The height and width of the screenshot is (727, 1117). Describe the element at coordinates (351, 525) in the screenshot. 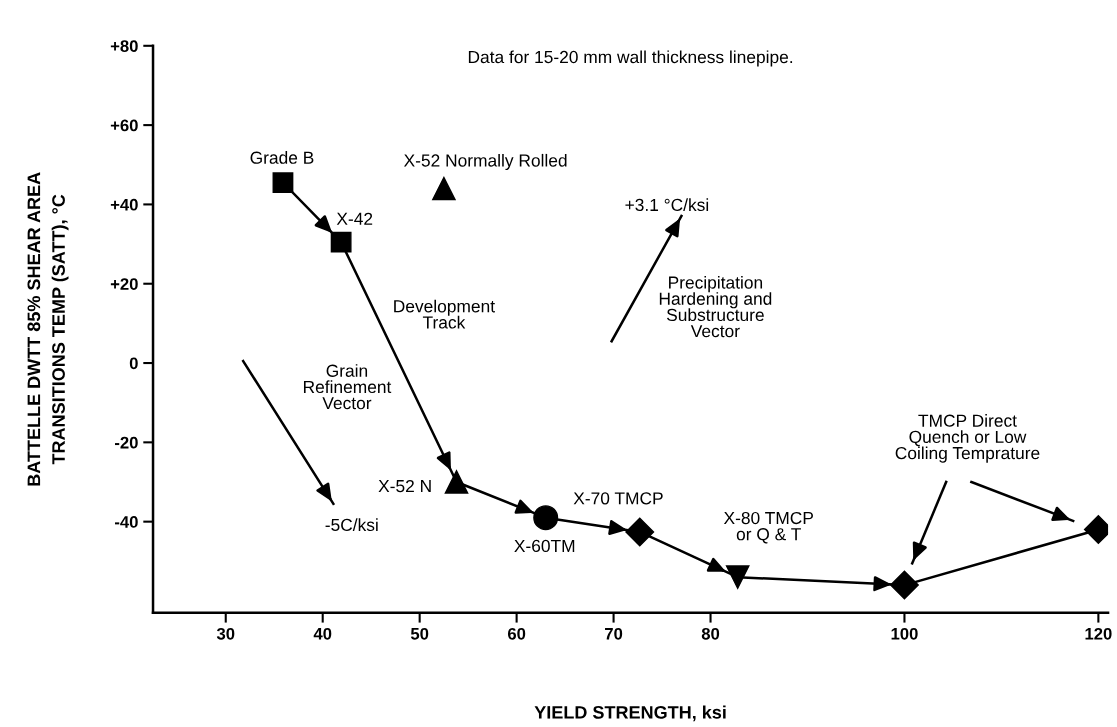

I see `annotation: -5C/ksi` at that location.